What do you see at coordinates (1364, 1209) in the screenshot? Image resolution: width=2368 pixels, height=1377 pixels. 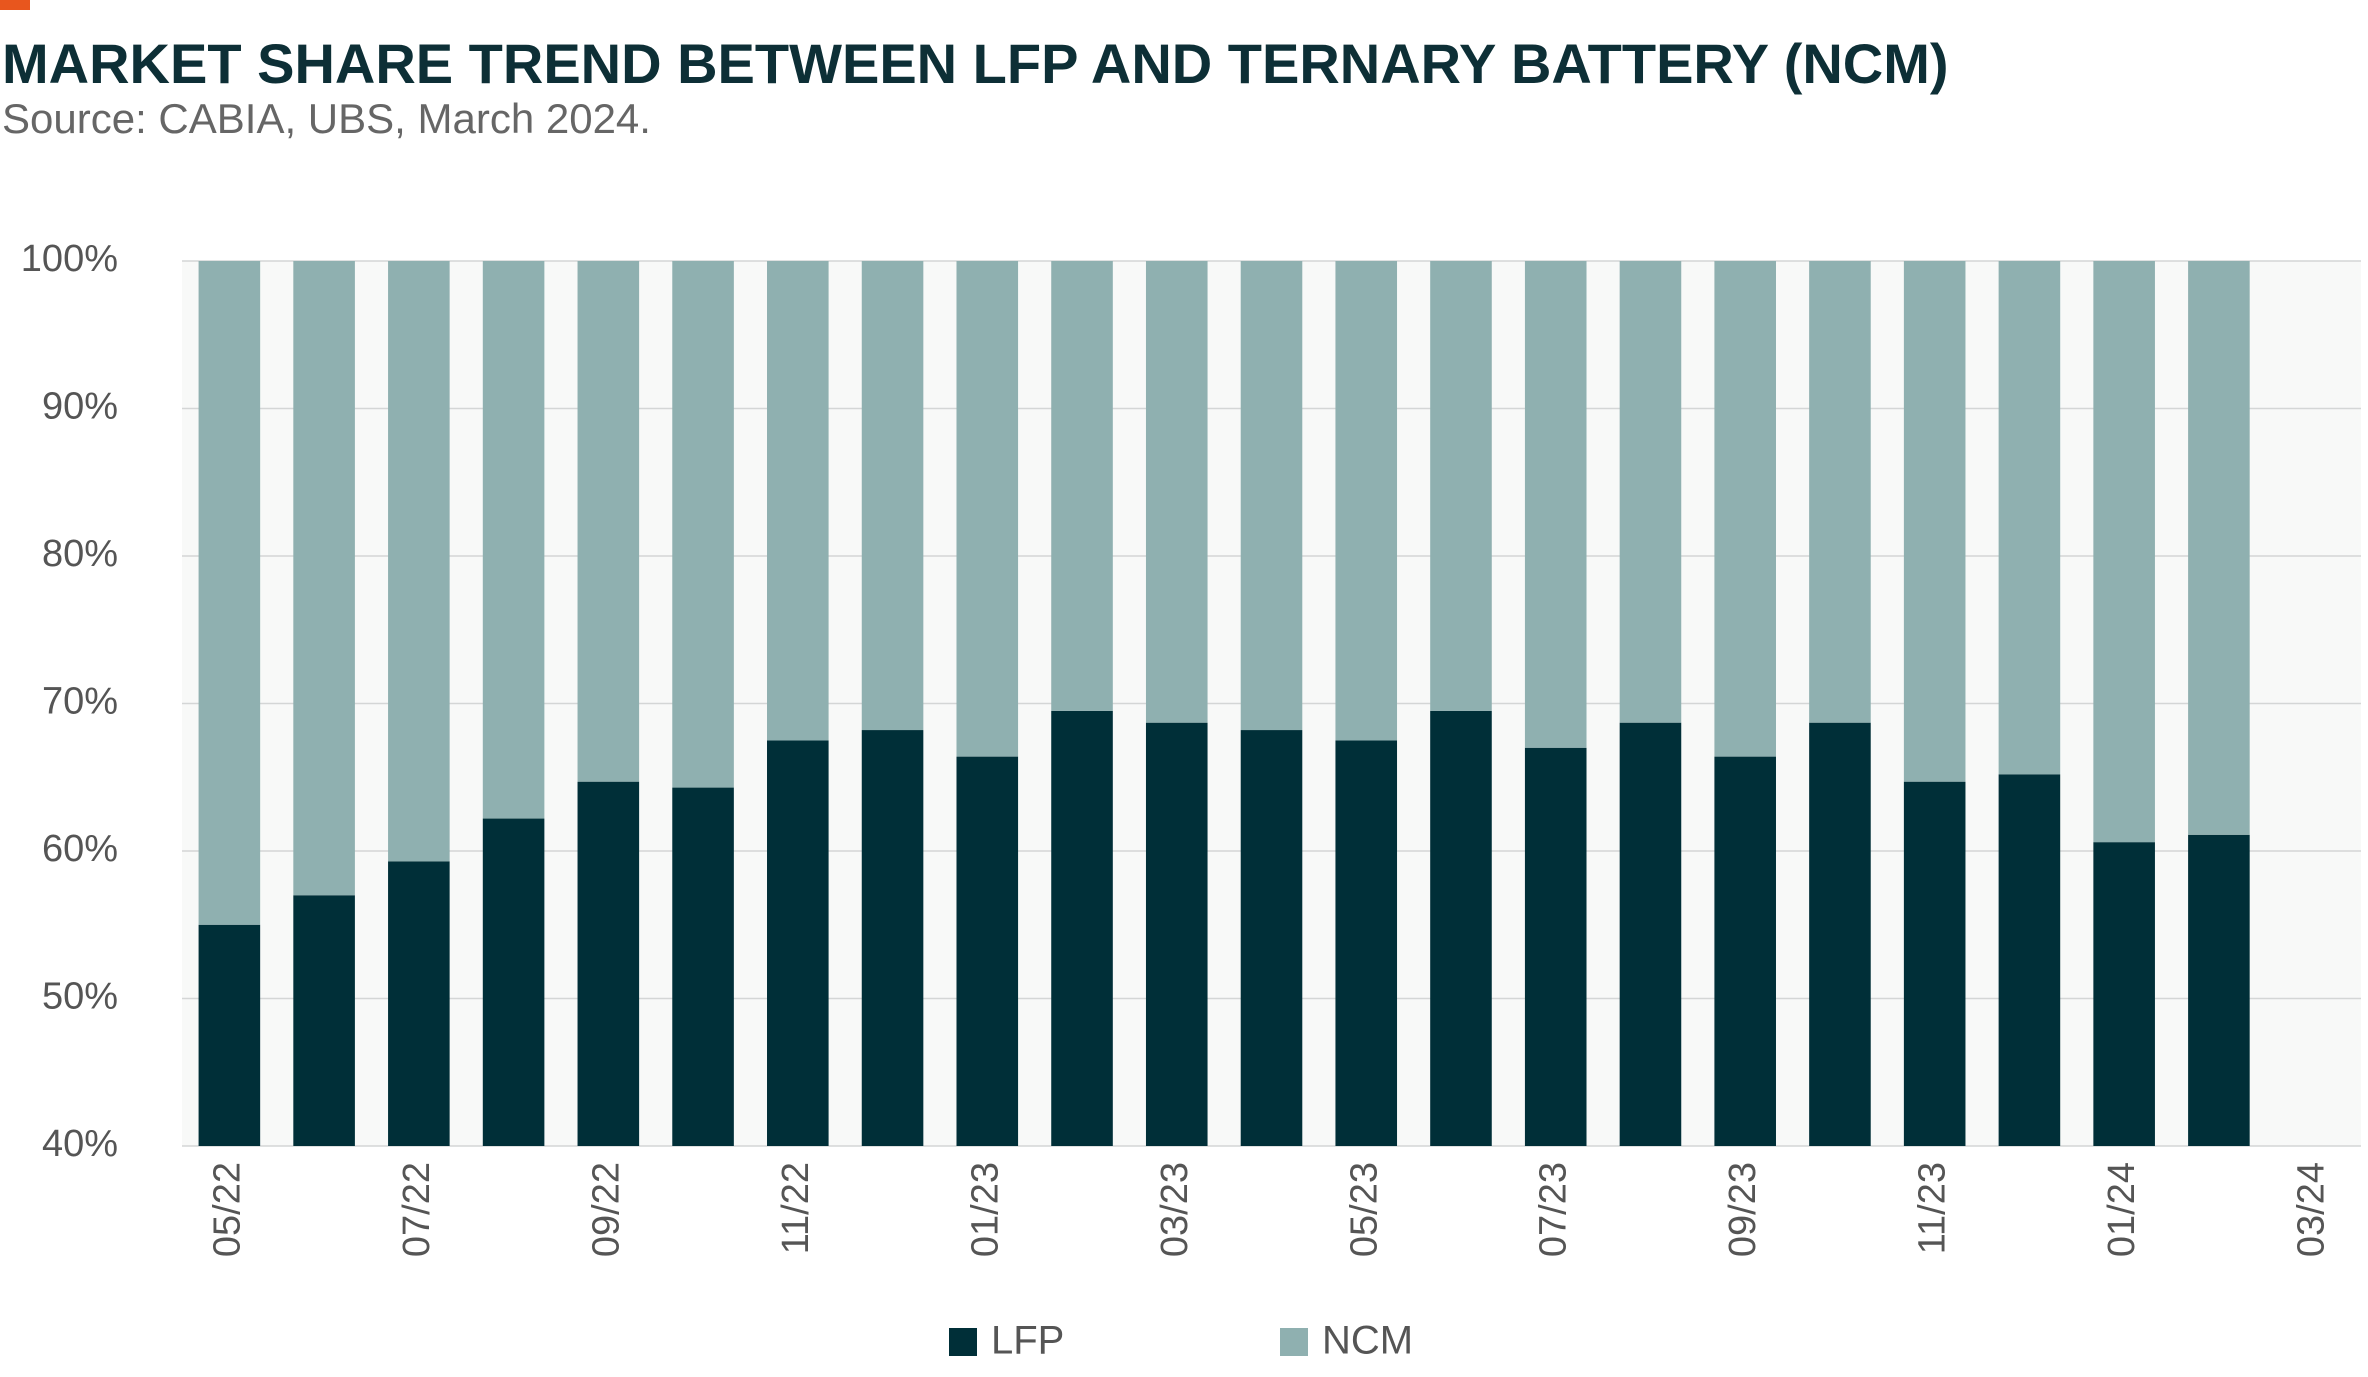 I see `x-tick-label: 05/23` at bounding box center [1364, 1209].